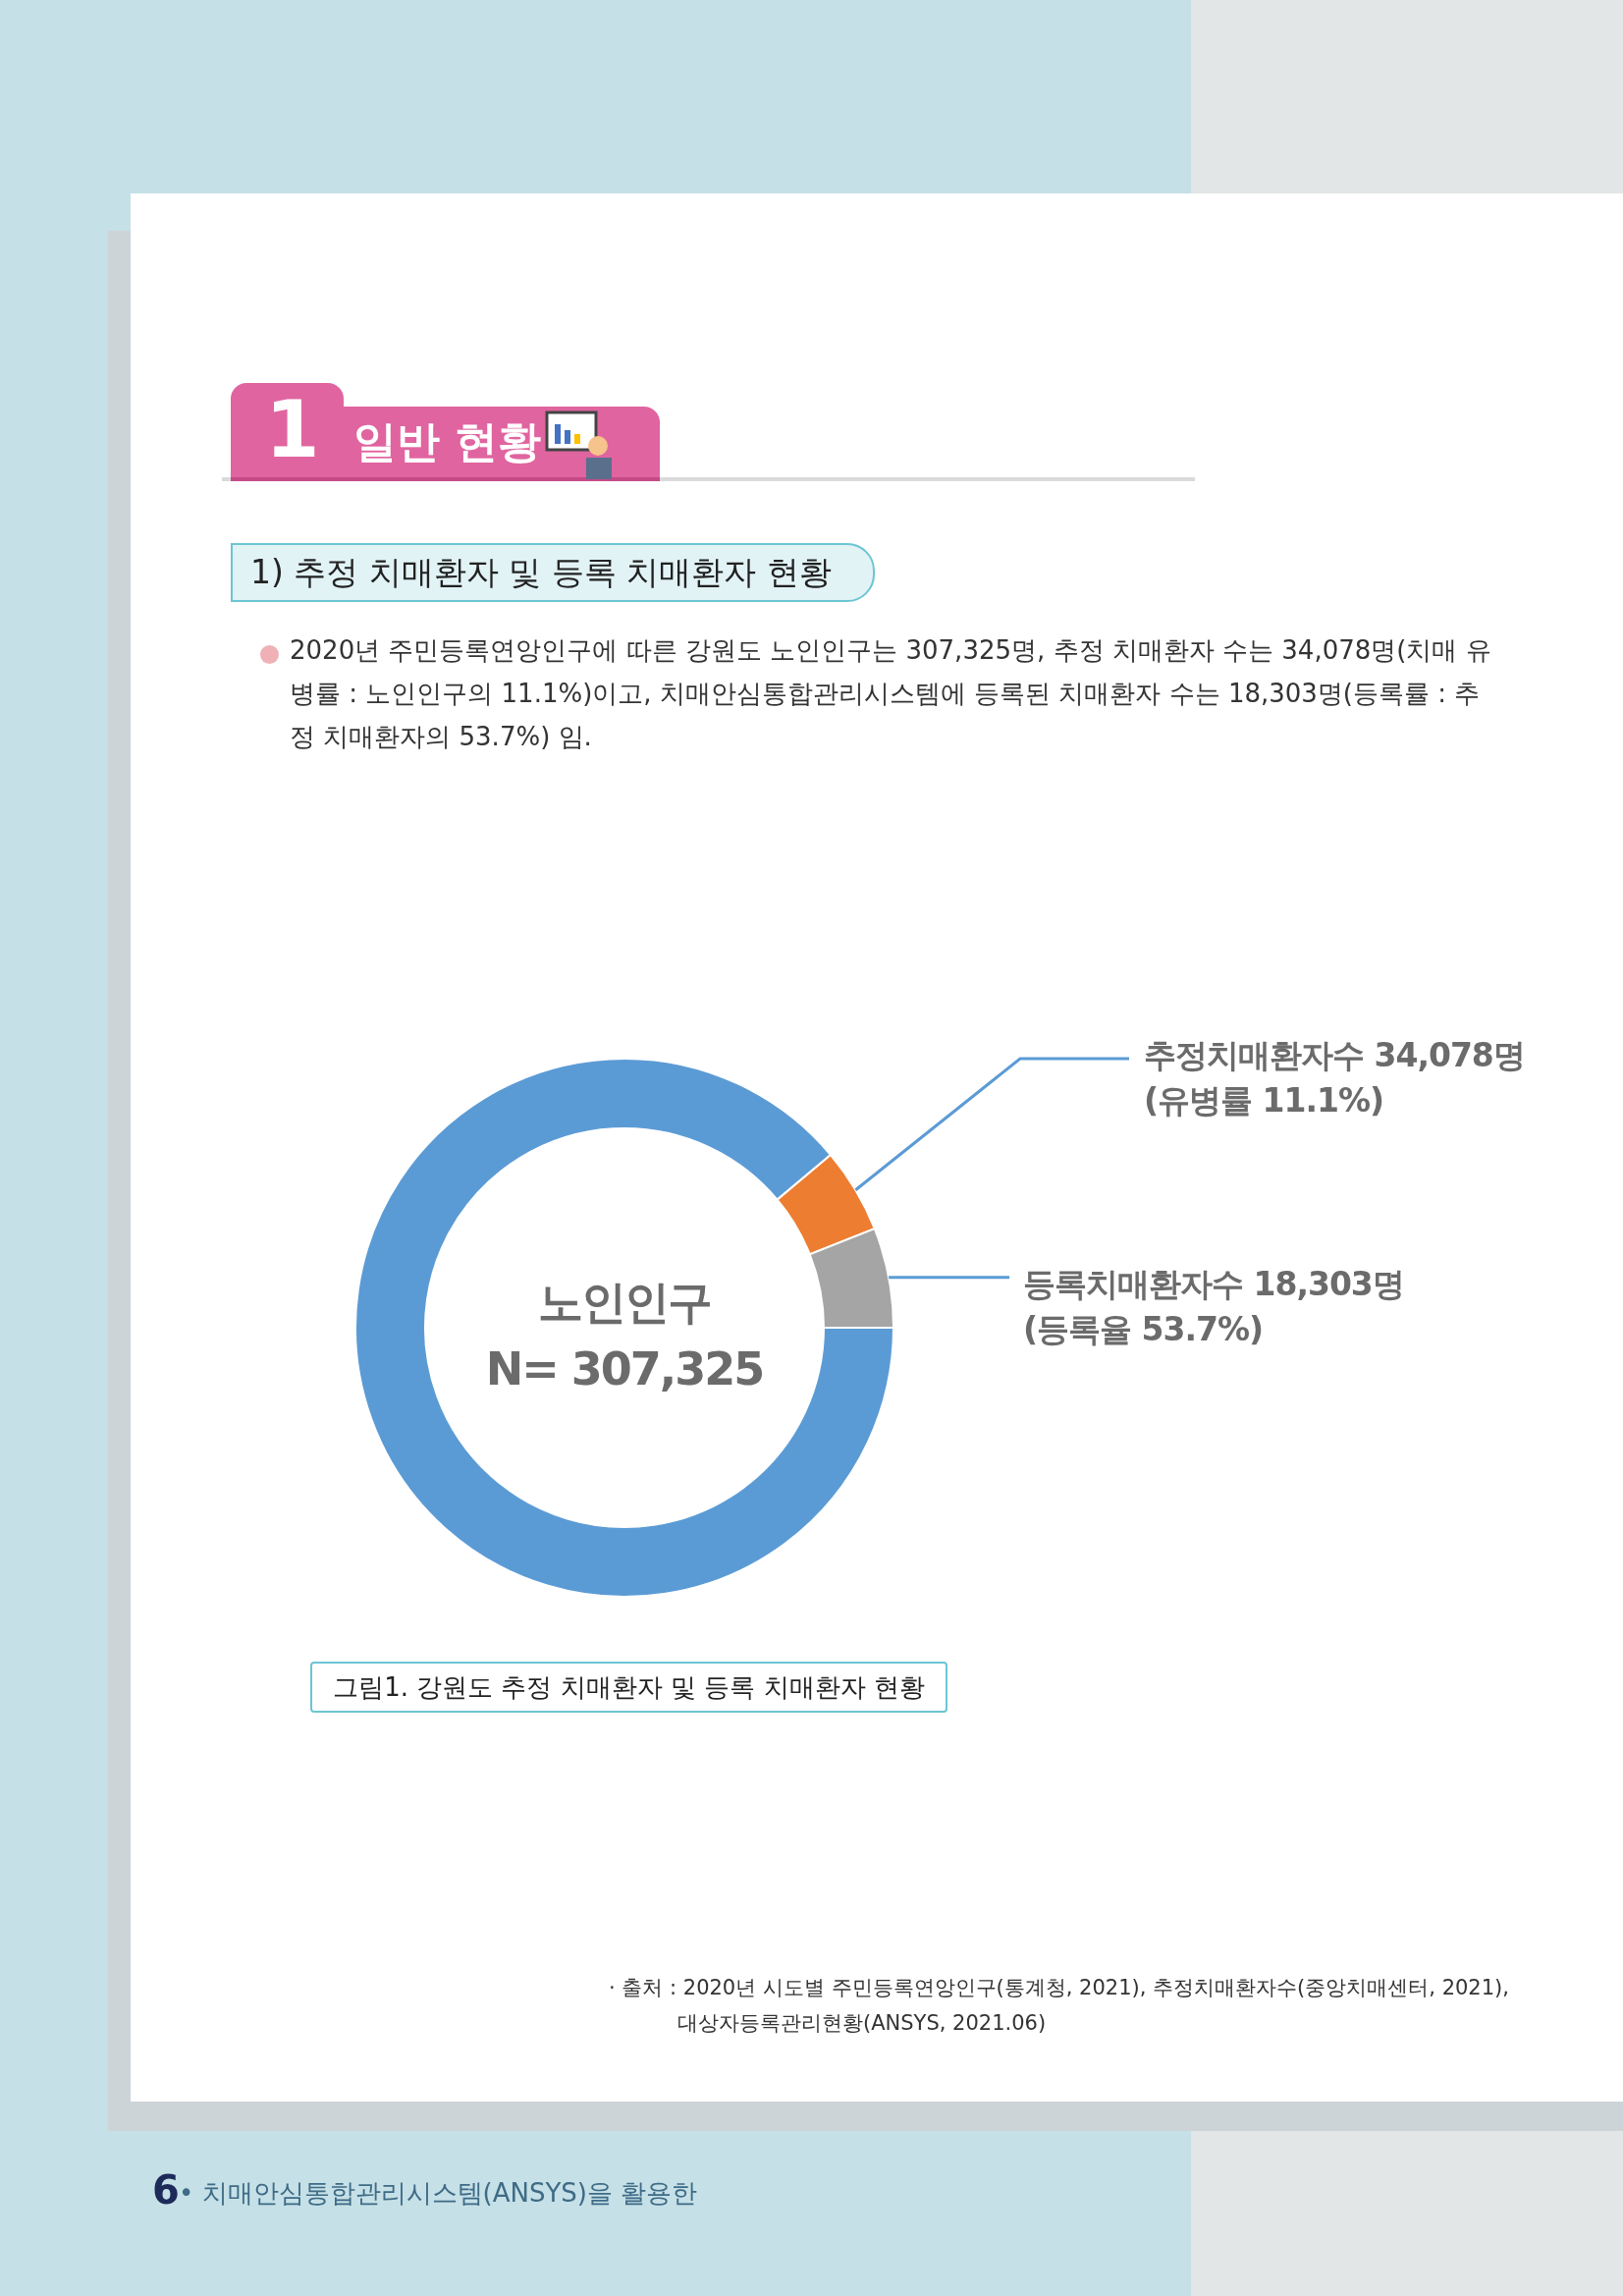 The width and height of the screenshot is (1623, 2296). What do you see at coordinates (624, 1336) in the screenshot?
I see `text: 노인인구 N= 307,325` at bounding box center [624, 1336].